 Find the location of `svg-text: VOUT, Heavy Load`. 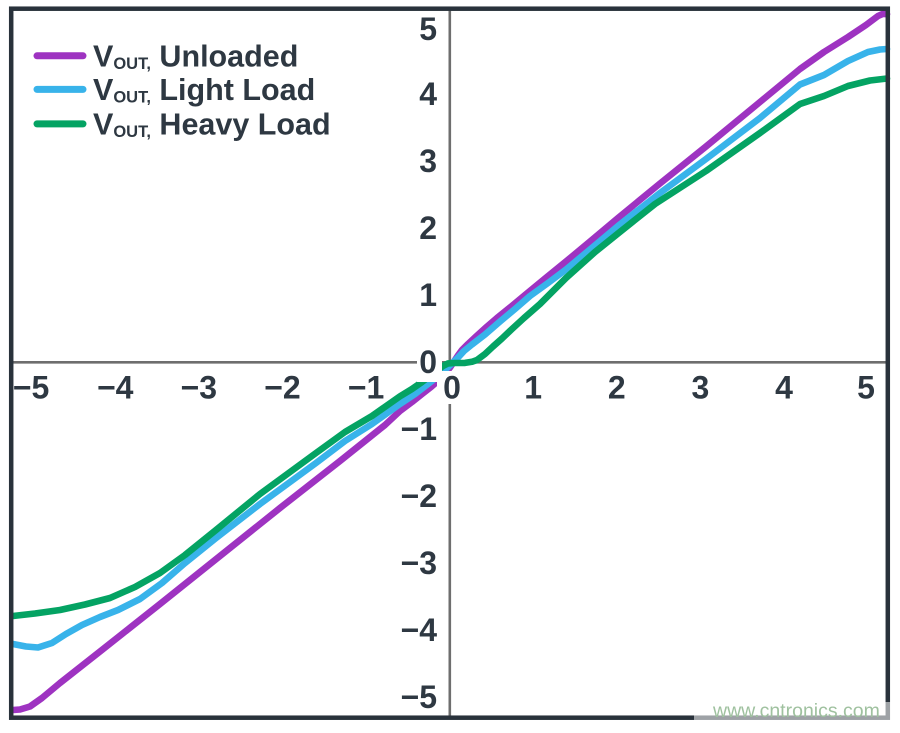

svg-text: VOUT, Heavy Load is located at coordinates (212, 124).